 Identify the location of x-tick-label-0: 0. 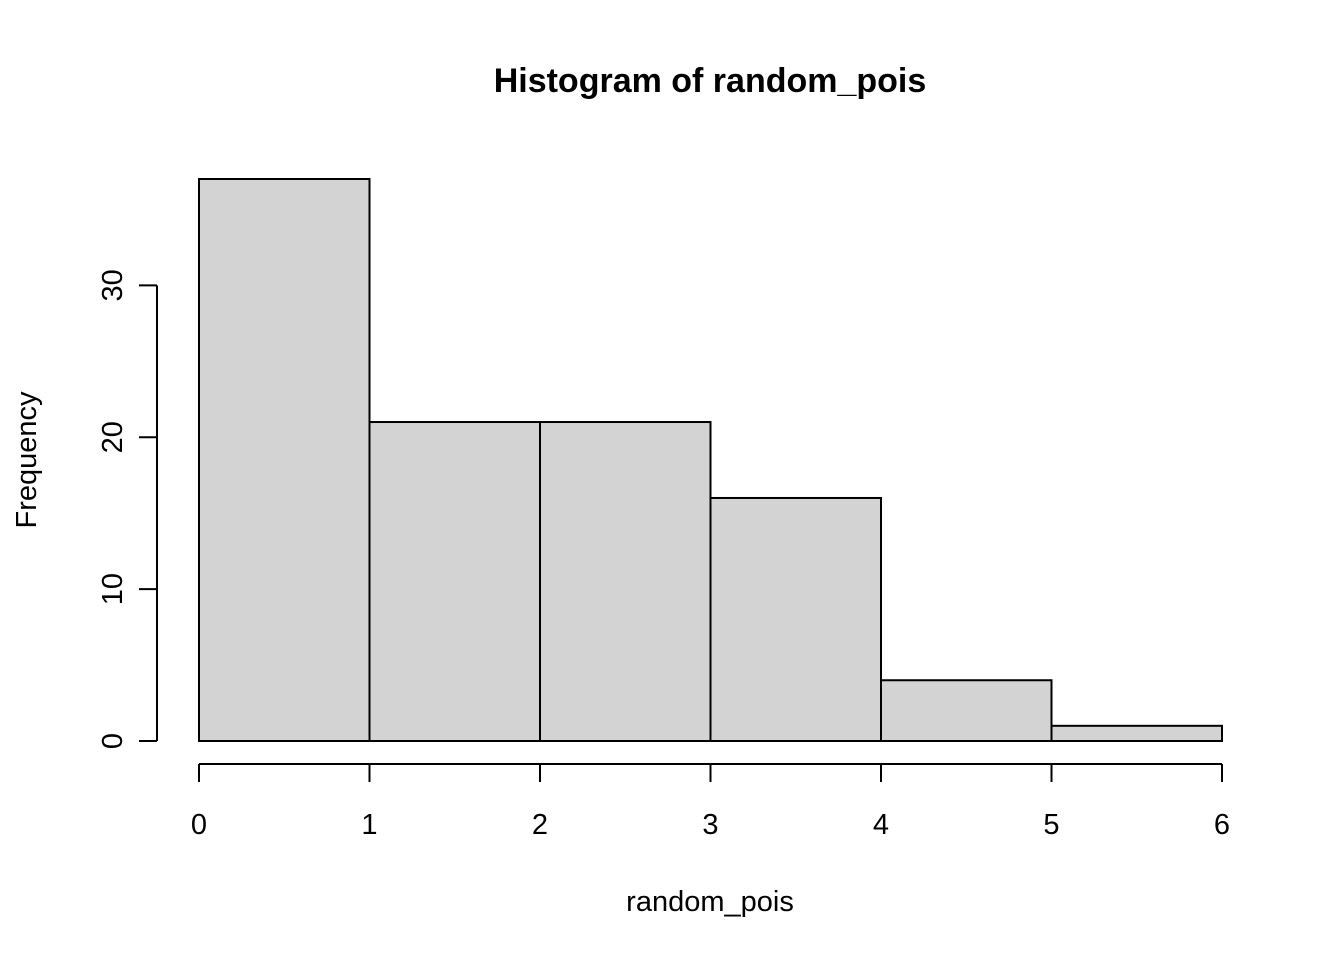
(199, 825).